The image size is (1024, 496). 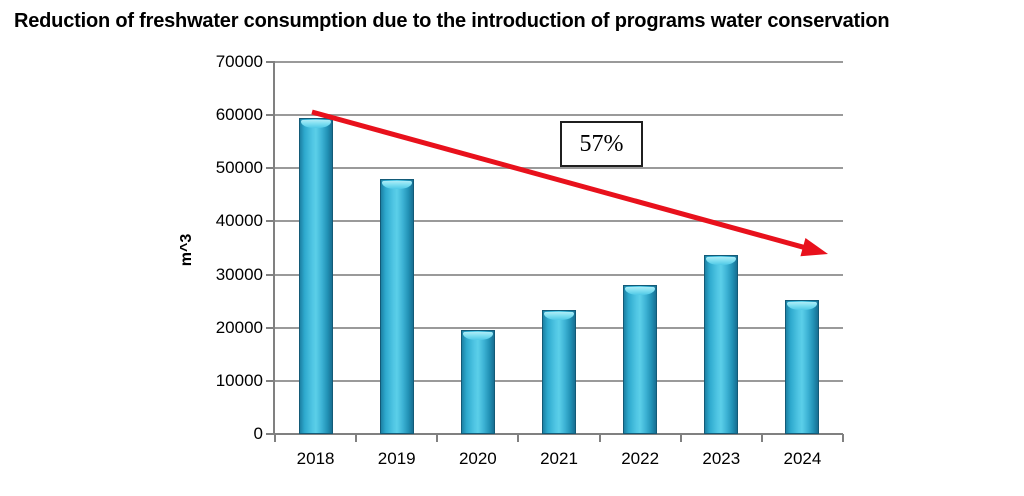 I want to click on bar-2023, so click(x=721, y=344).